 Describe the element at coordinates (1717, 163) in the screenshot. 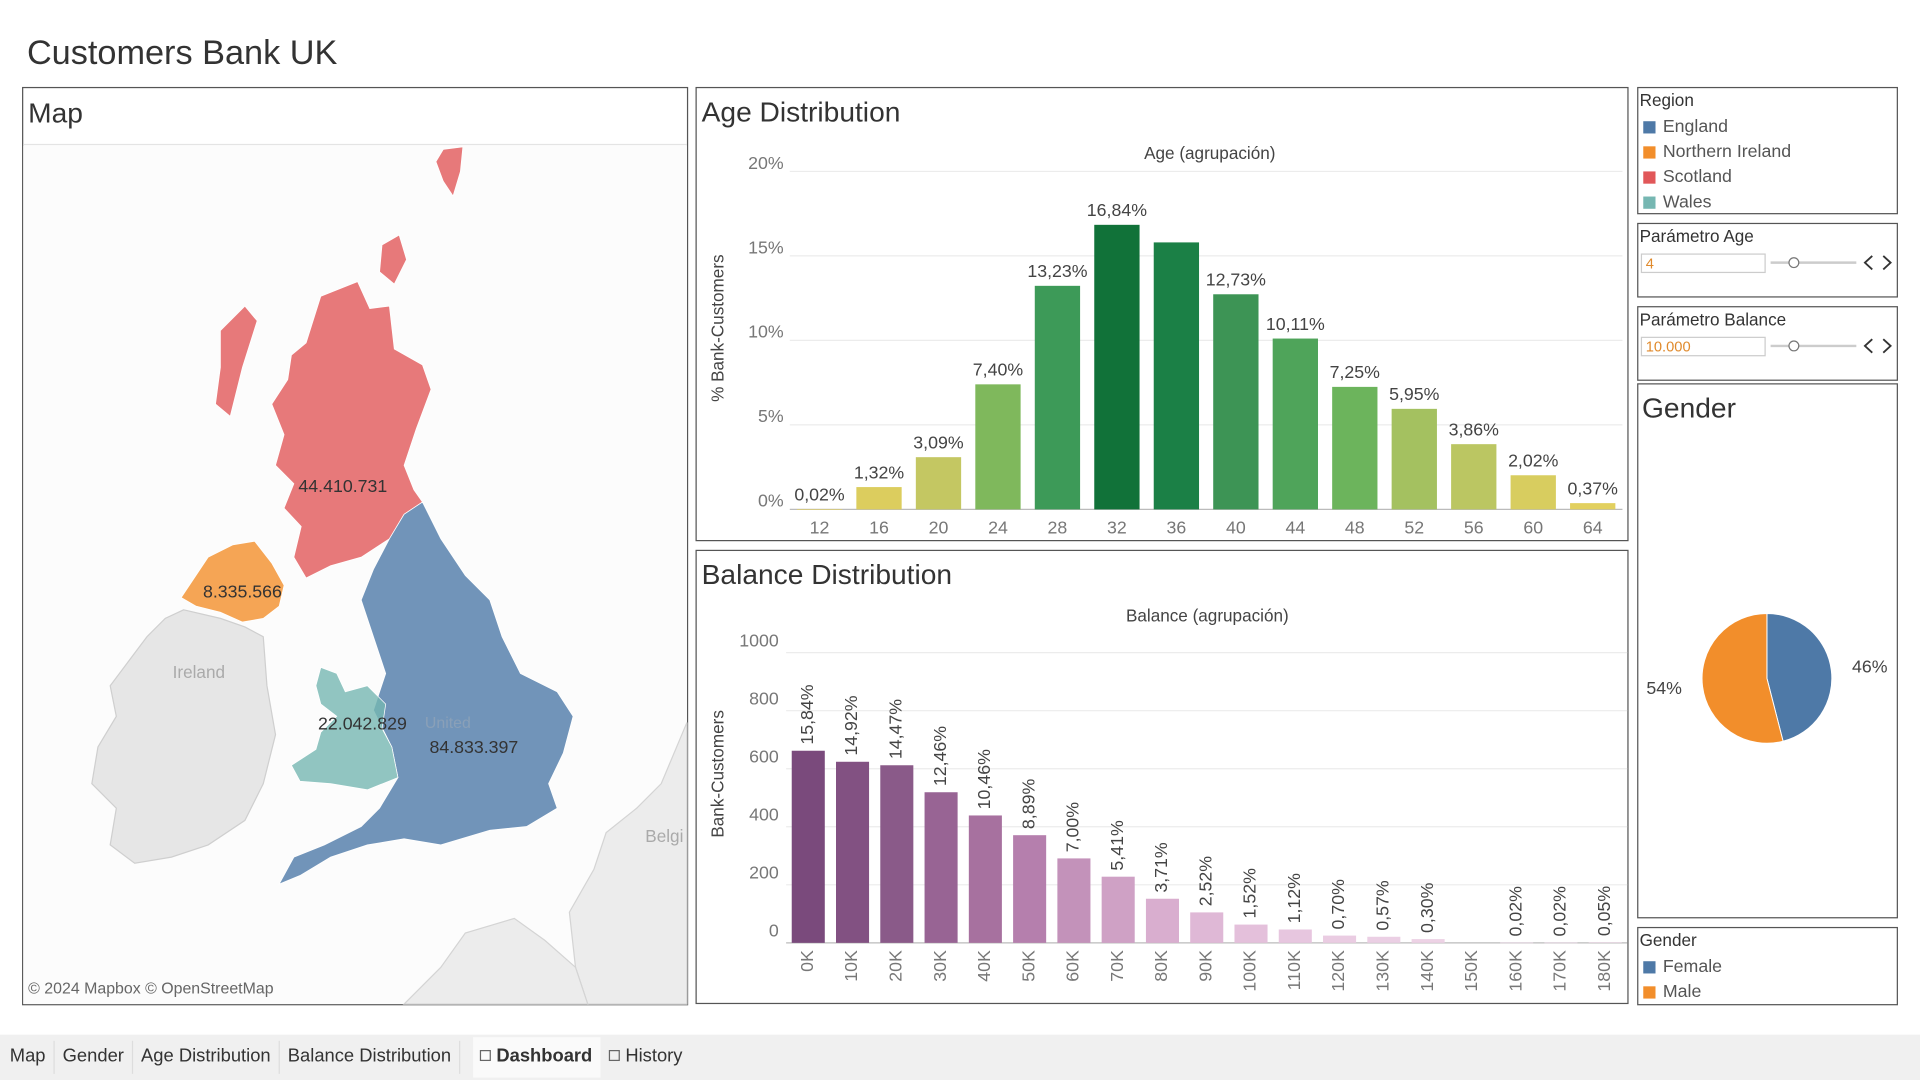

I see `legend-items: England Northern Ireland Scotland Wales` at that location.